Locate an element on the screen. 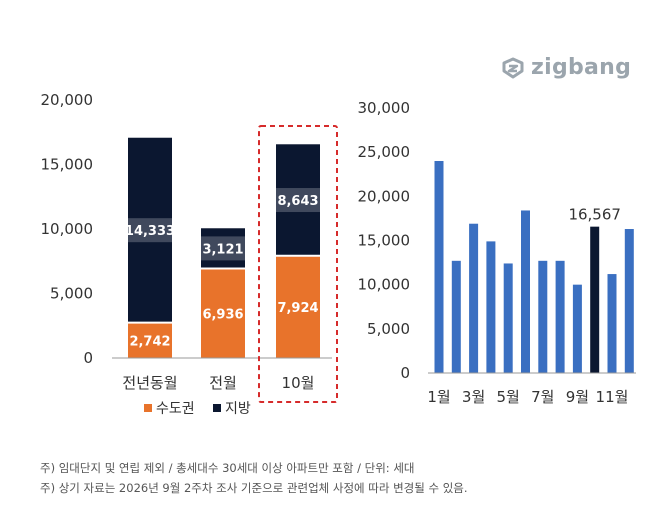 The height and width of the screenshot is (527, 670). y-tick-label-right: 25,000 is located at coordinates (384, 152).